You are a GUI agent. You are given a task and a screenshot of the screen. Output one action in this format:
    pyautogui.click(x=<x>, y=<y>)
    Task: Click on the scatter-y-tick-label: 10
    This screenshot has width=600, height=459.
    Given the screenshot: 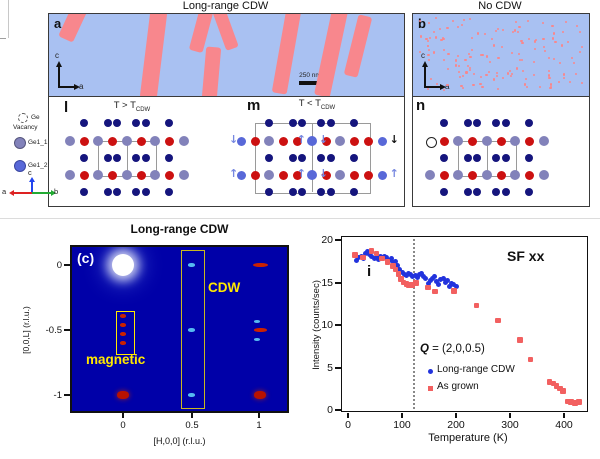 What is the action you would take?
    pyautogui.click(x=327, y=325)
    